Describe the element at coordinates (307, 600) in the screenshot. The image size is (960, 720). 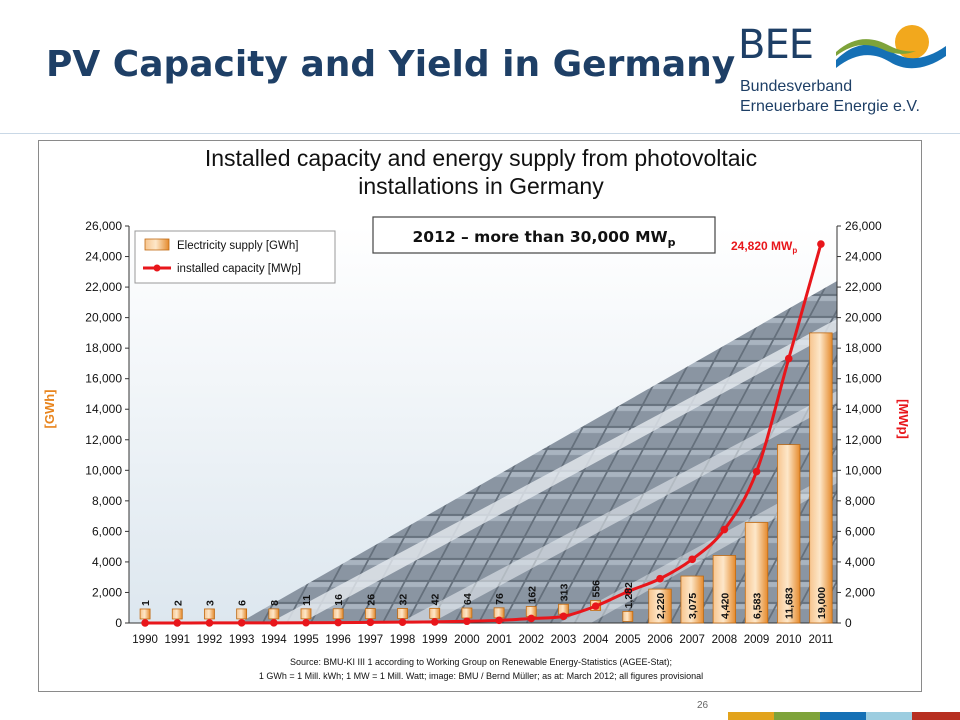
I see `bar-value-label: 11` at that location.